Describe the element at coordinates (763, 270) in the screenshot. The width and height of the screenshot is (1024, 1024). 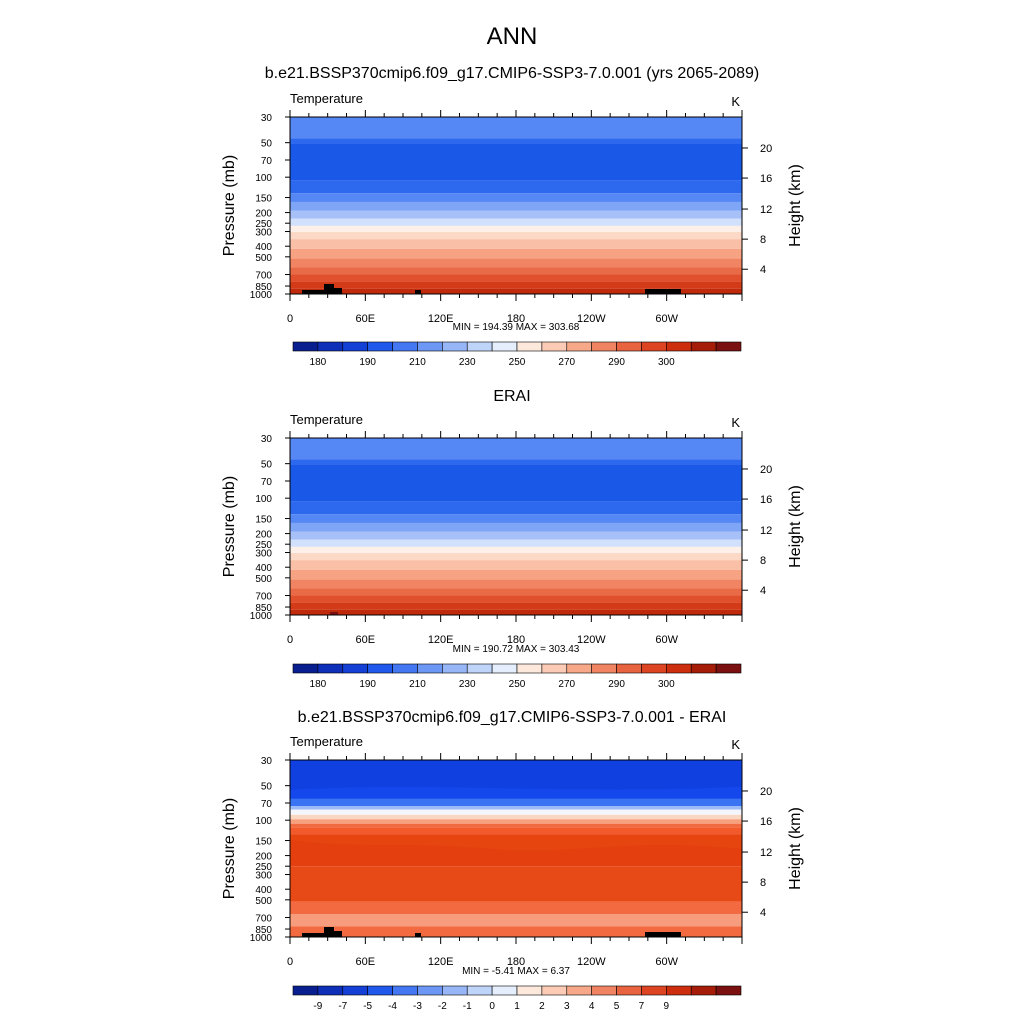
I see `right-tick-label: 4` at that location.